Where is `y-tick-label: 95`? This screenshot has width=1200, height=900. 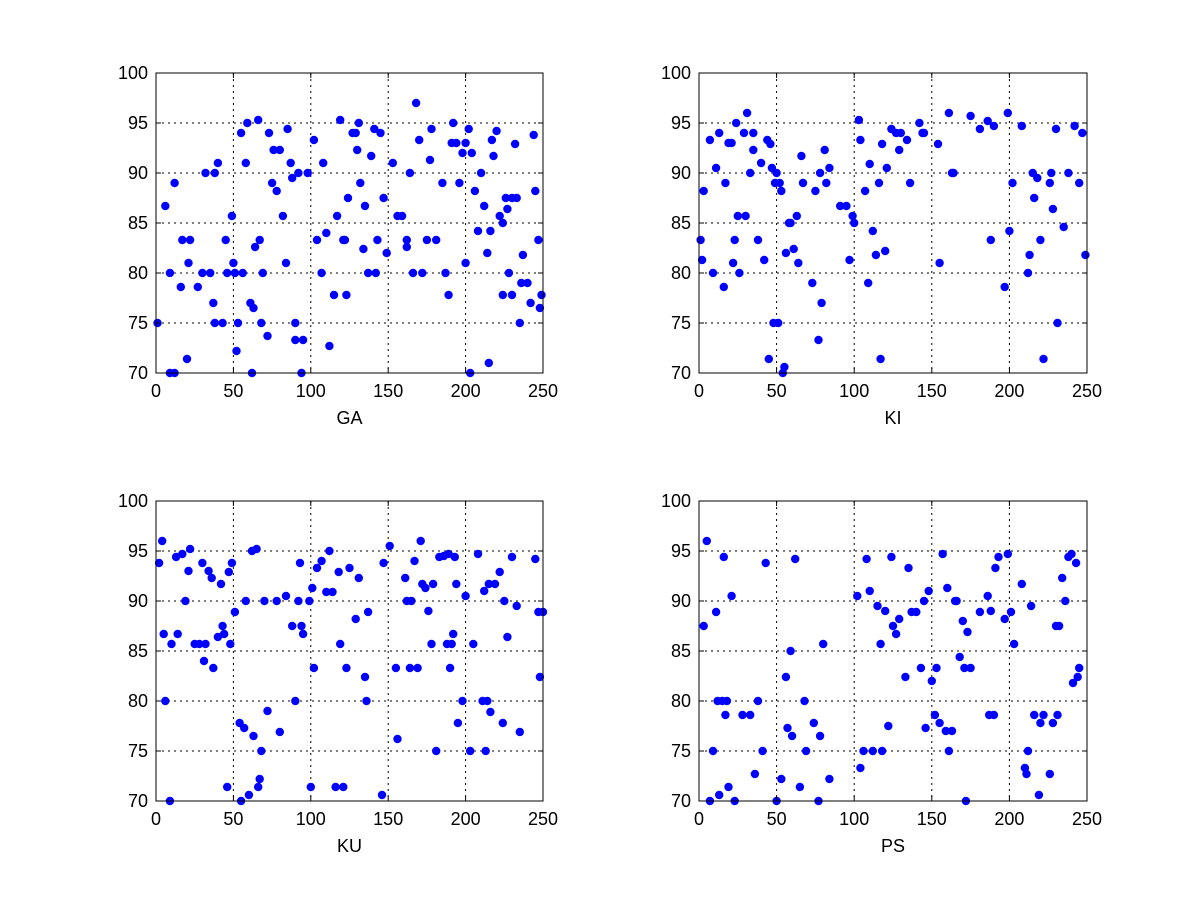
y-tick-label: 95 is located at coordinates (138, 123).